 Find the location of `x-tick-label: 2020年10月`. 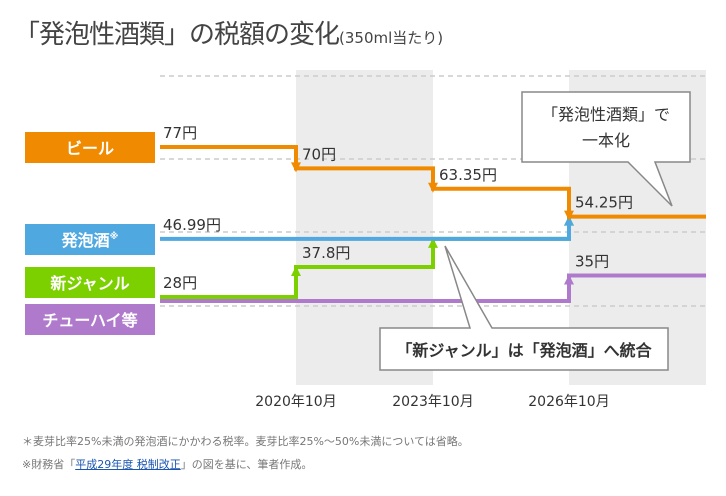

x-tick-label: 2020年10月 is located at coordinates (295, 402).